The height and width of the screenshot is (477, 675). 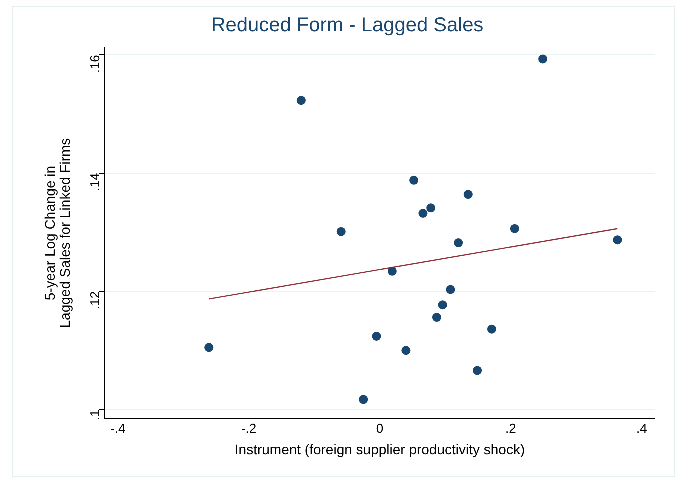 What do you see at coordinates (347, 25) in the screenshot?
I see `chart-title: Reduced Form - Lagged Sales` at bounding box center [347, 25].